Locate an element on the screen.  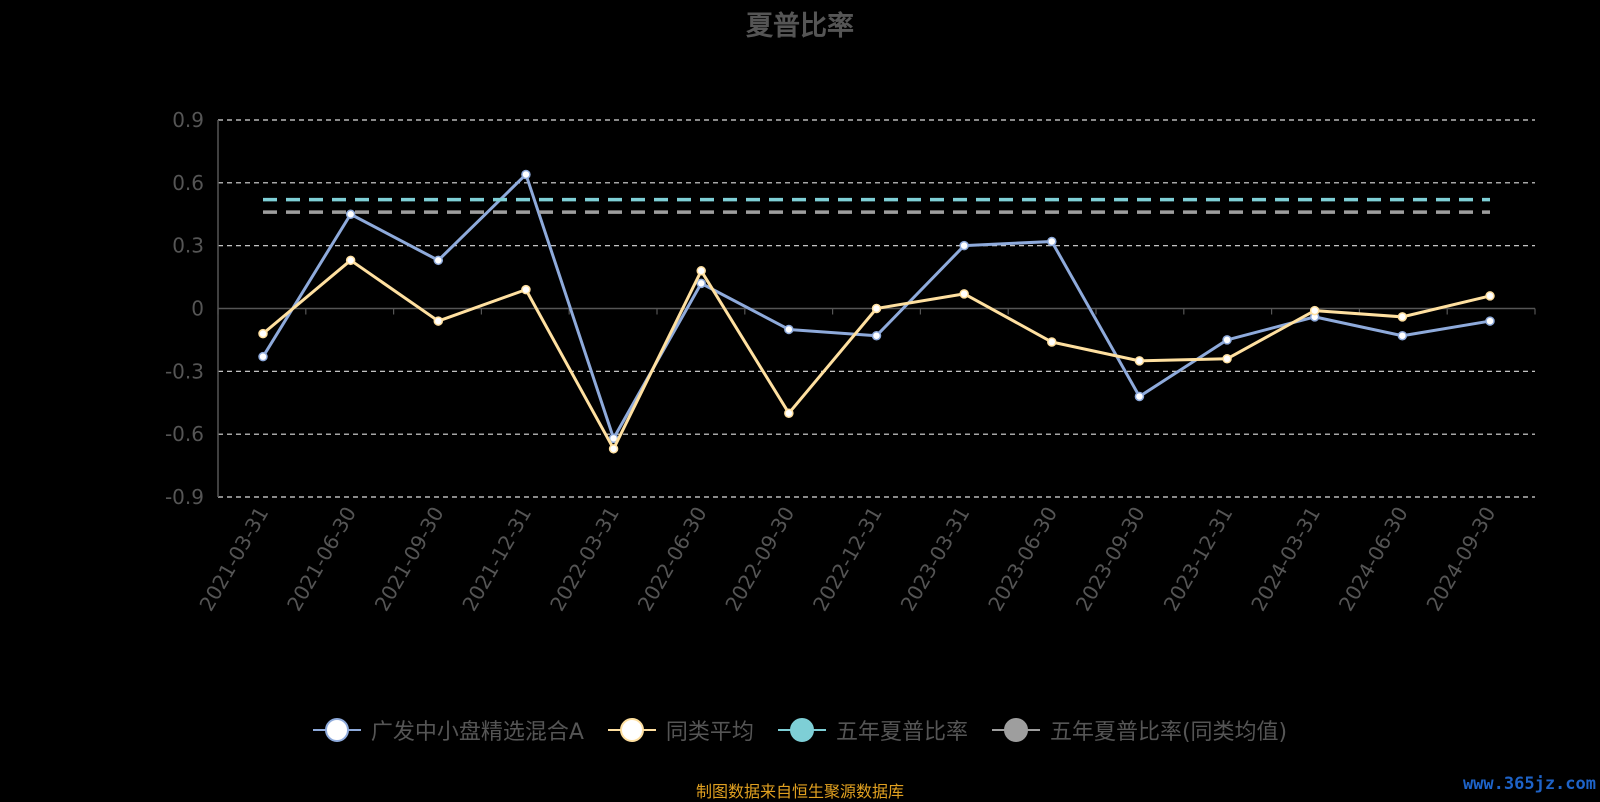
x-tick-label: 2022-09-30 is located at coordinates (759, 559).